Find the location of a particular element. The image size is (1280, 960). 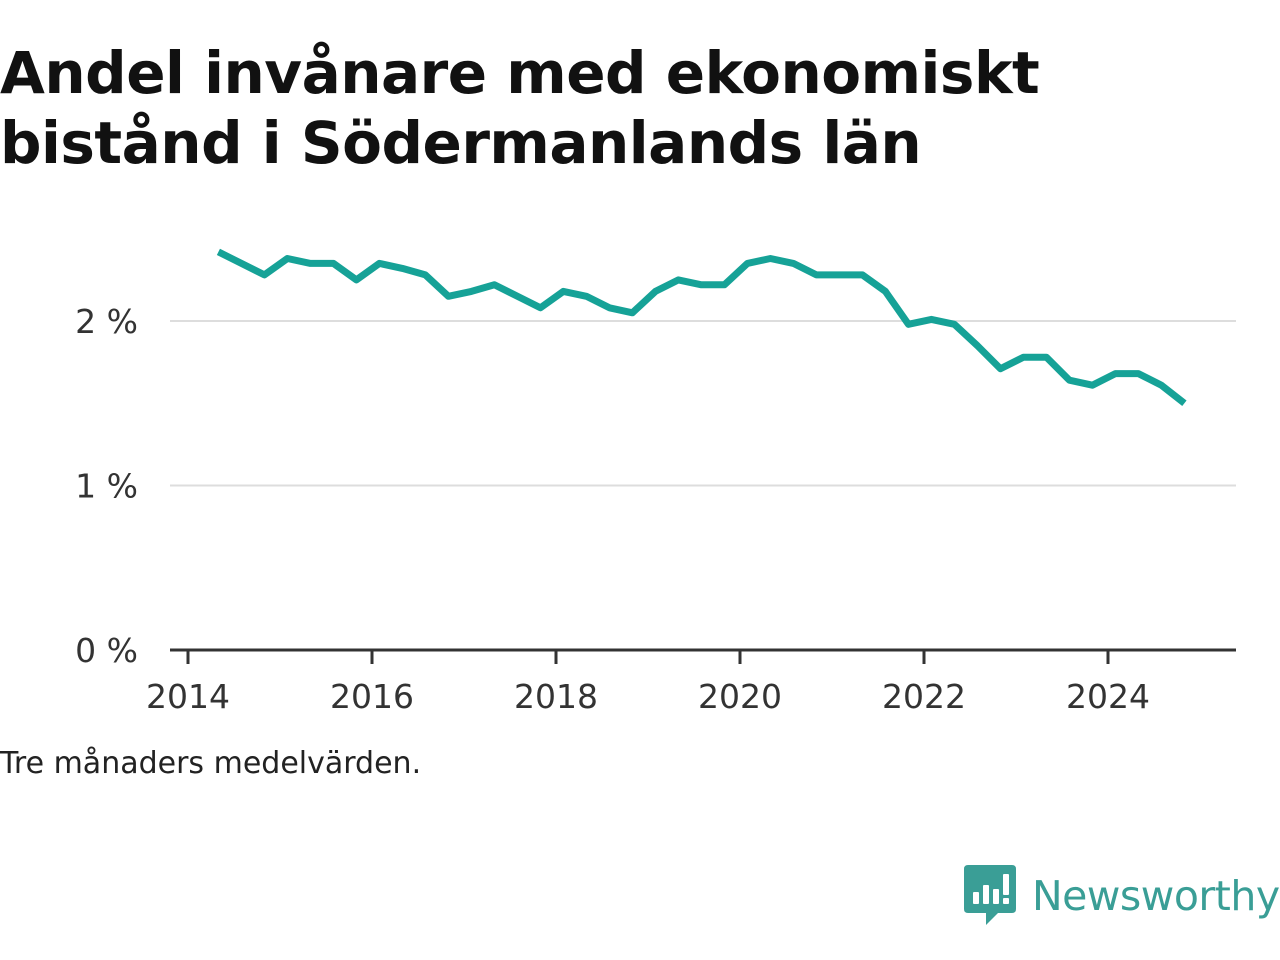

y-tick-label-2: 2 % is located at coordinates (106, 321).